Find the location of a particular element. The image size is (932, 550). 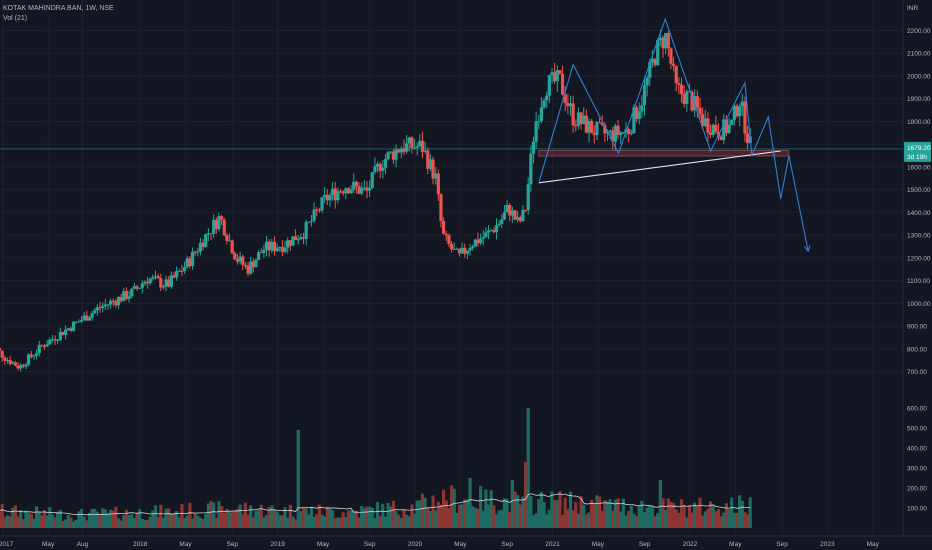

volume-legend: Vol (21) is located at coordinates (15, 18).